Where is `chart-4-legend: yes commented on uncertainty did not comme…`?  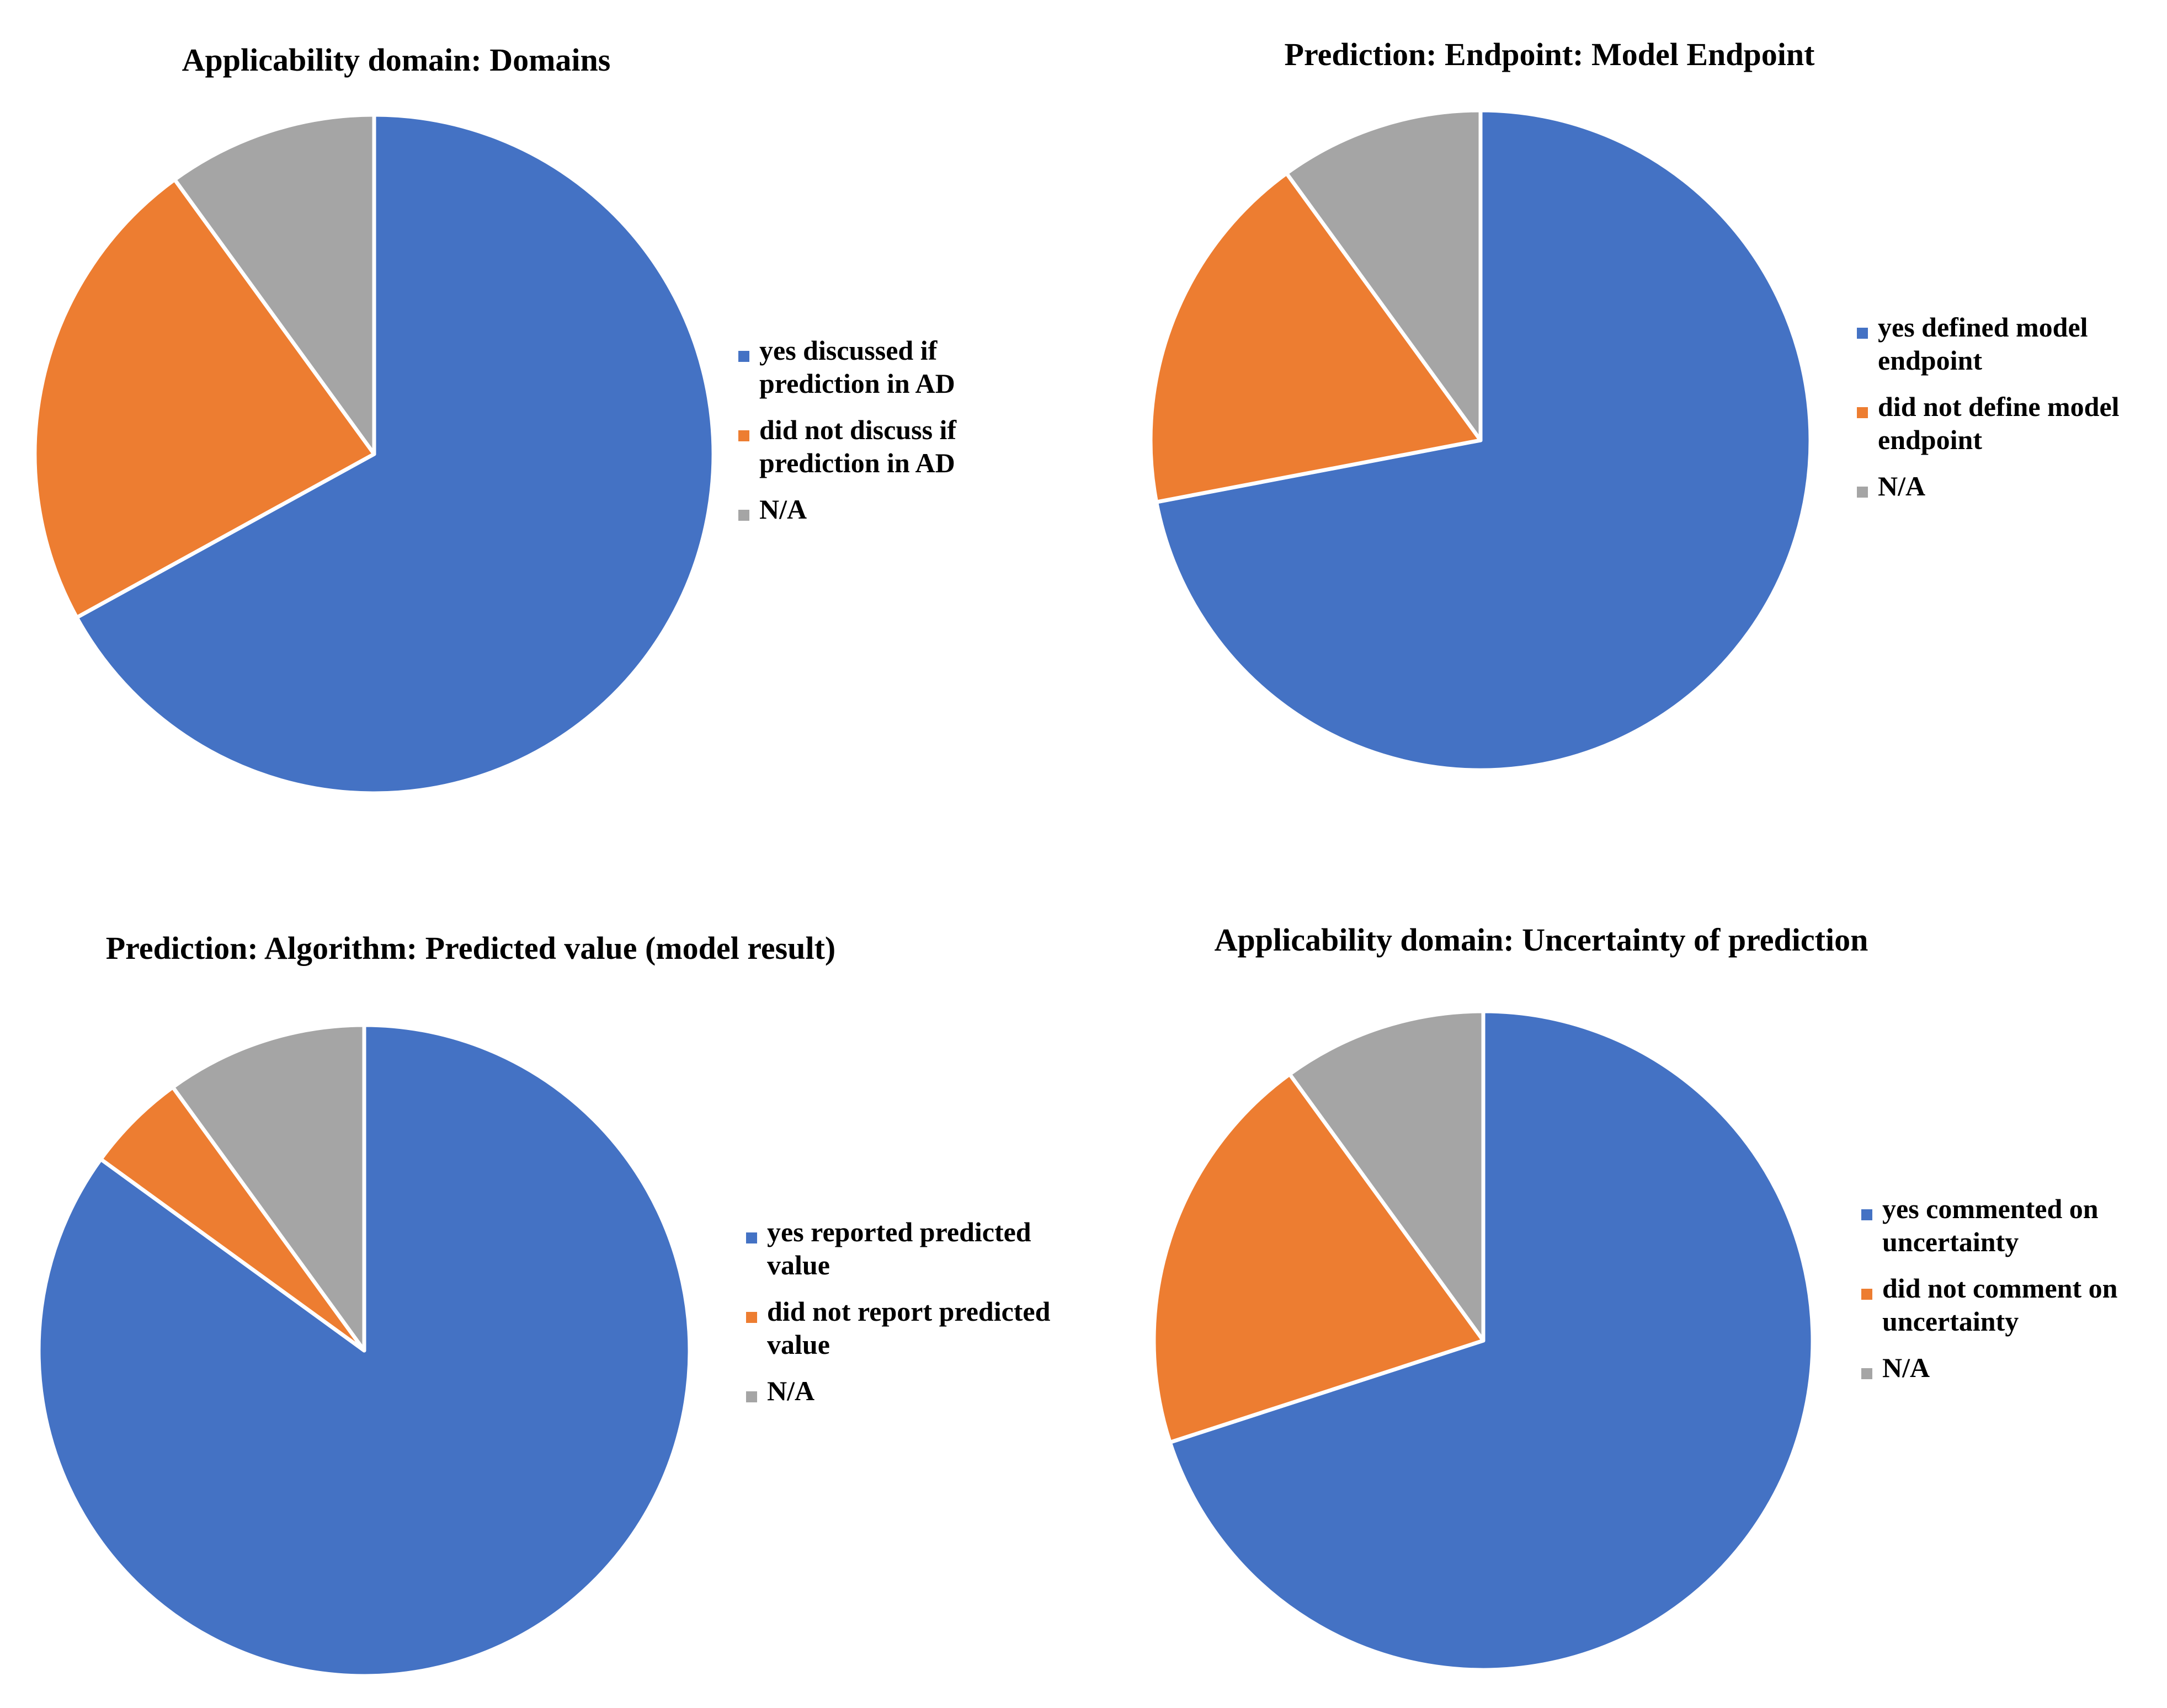 chart-4-legend: yes commented on uncertainty did not comme… is located at coordinates (1989, 1288).